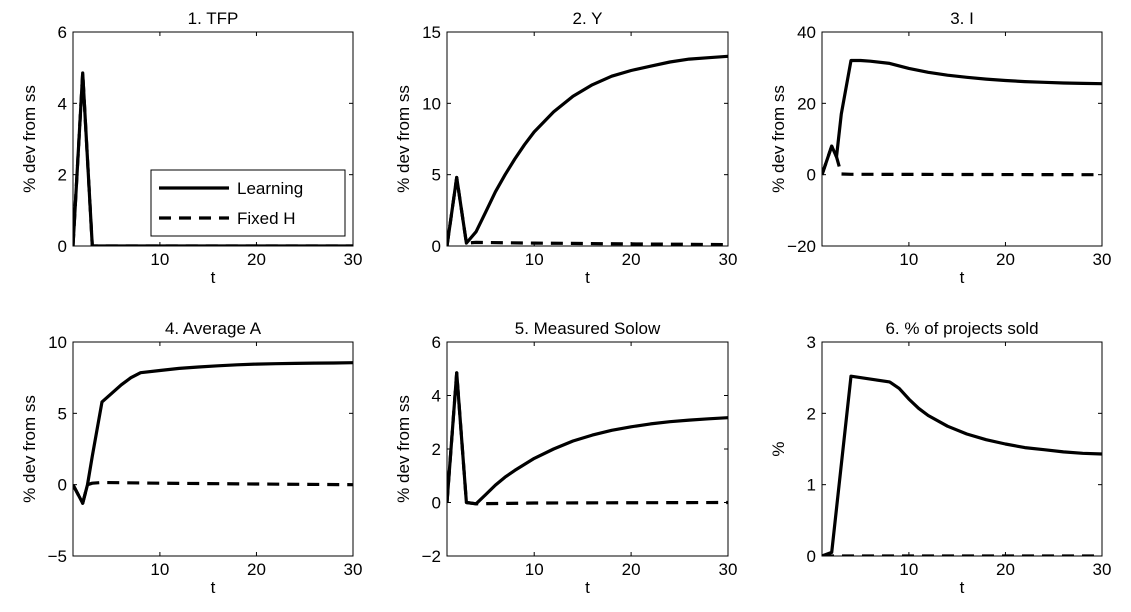 This screenshot has height=612, width=1131. I want to click on panel-6: 6. % of projects sold 10 20 30 0 1 2 3 t%, so click(940, 458).